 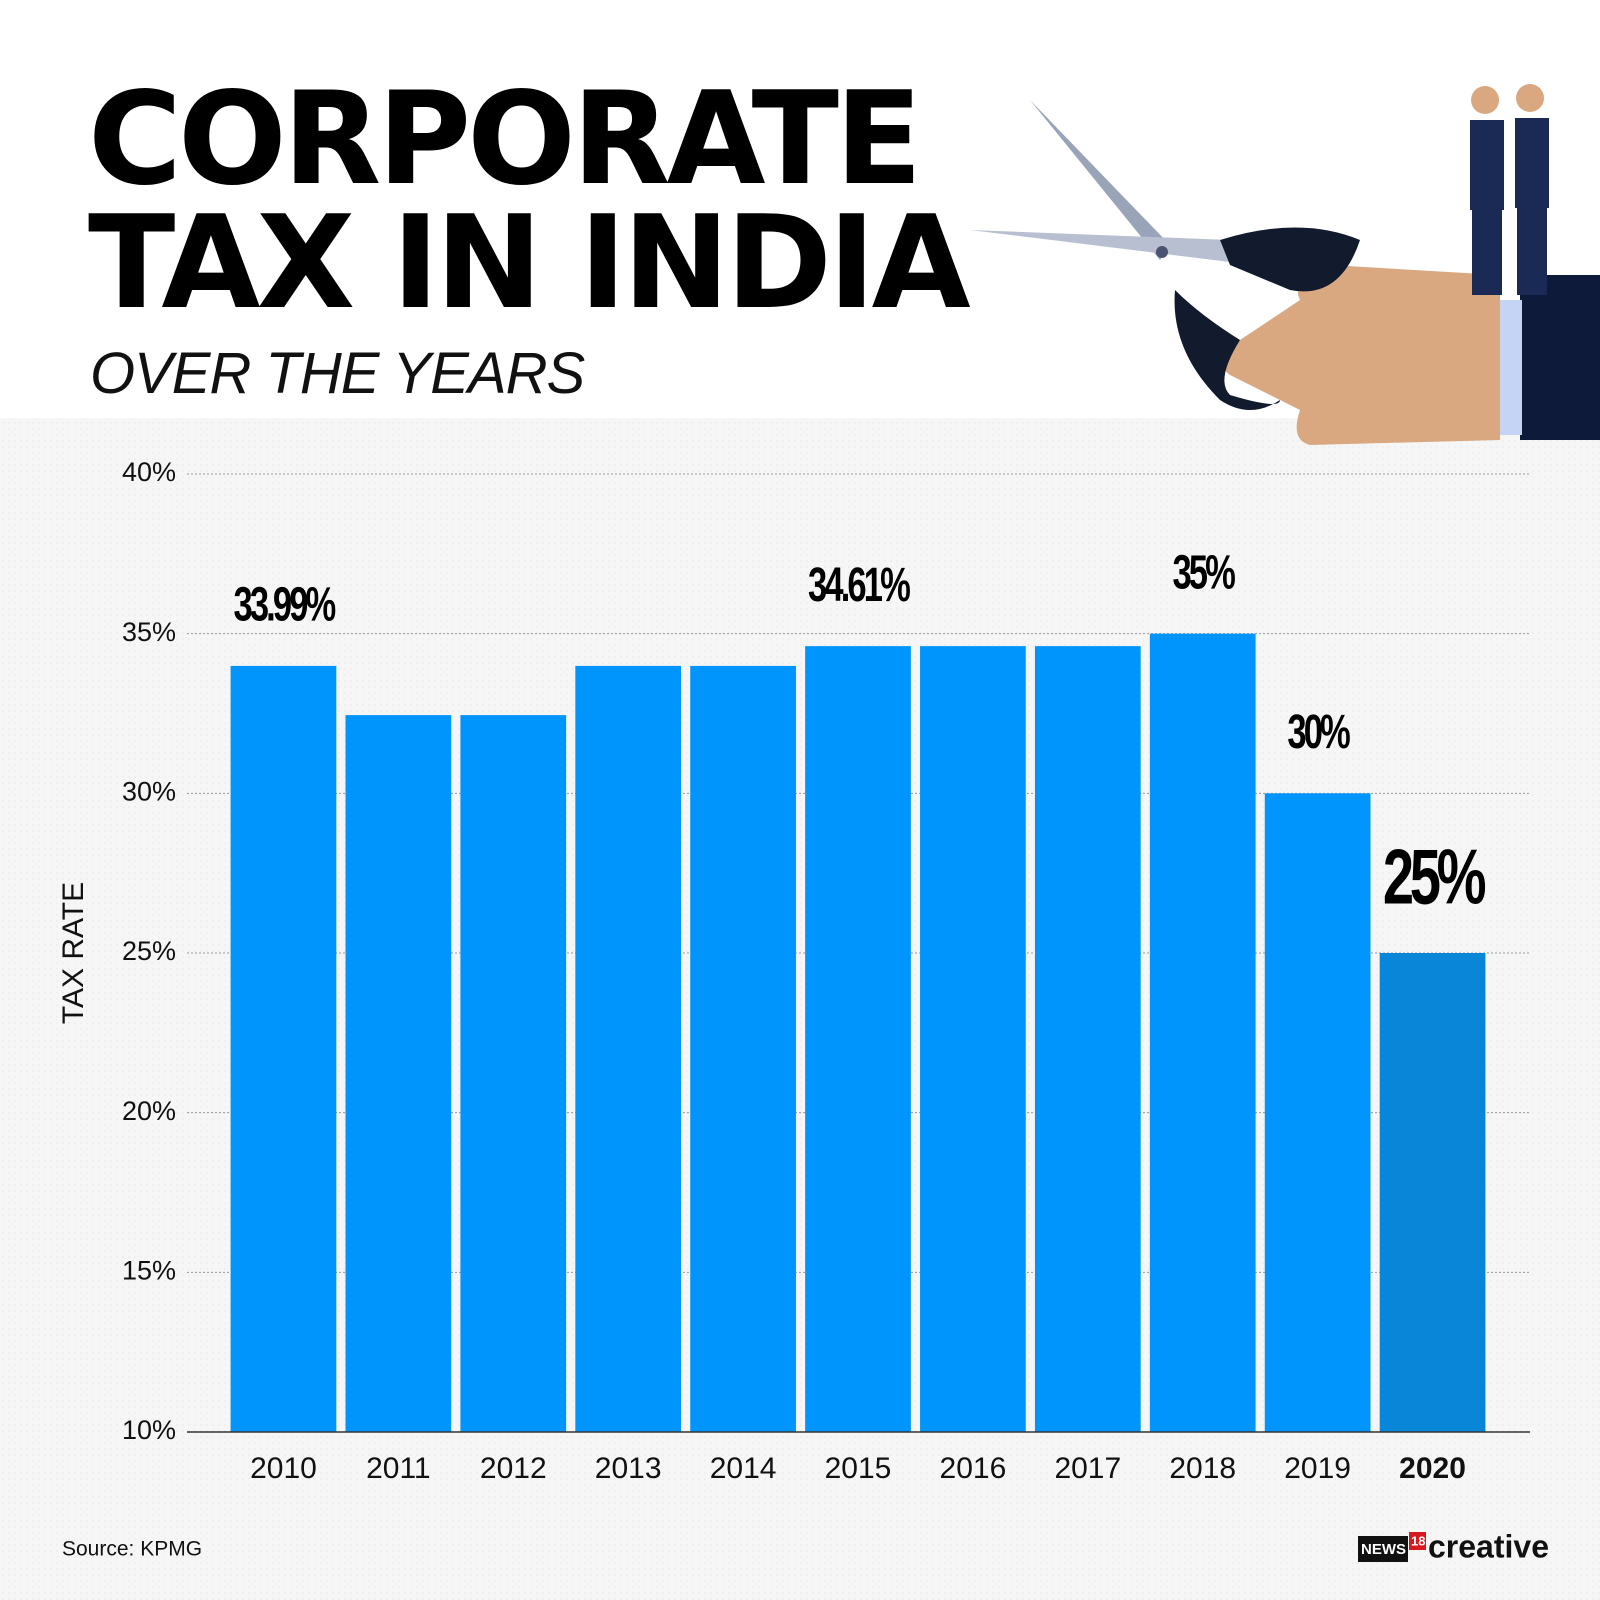 I want to click on x-tick-label: 2013, so click(x=628, y=1468).